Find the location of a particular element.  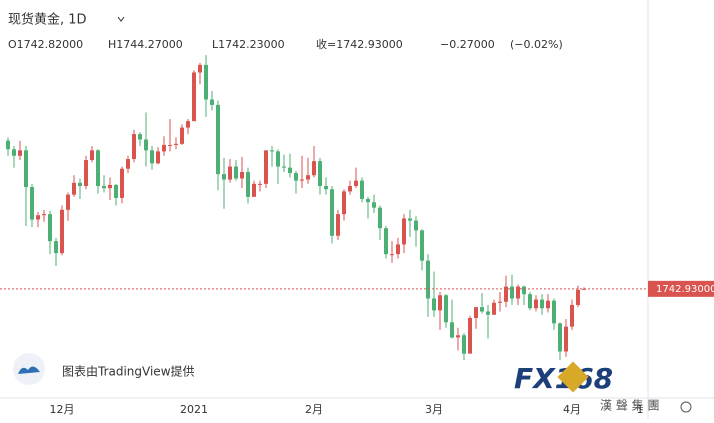

header-close: 收=1742.93000 is located at coordinates (359, 44).